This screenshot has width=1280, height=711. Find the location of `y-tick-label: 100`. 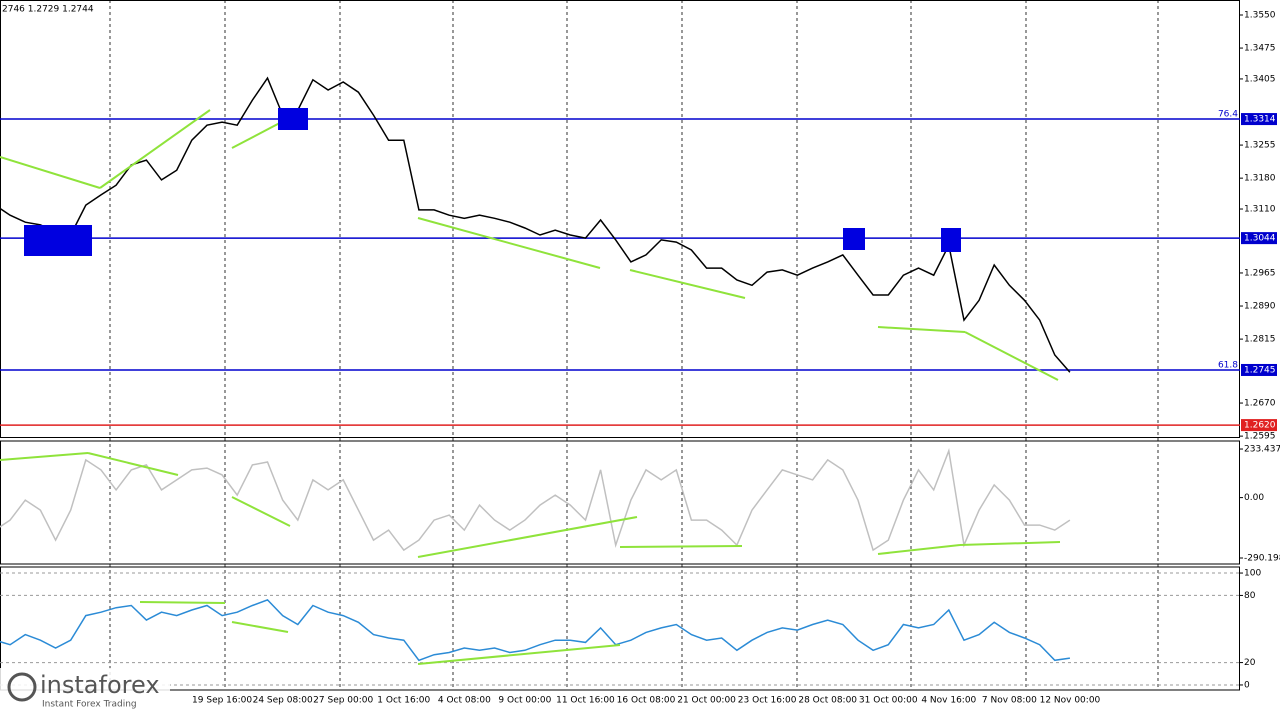

y-tick-label: 100 is located at coordinates (1252, 574).